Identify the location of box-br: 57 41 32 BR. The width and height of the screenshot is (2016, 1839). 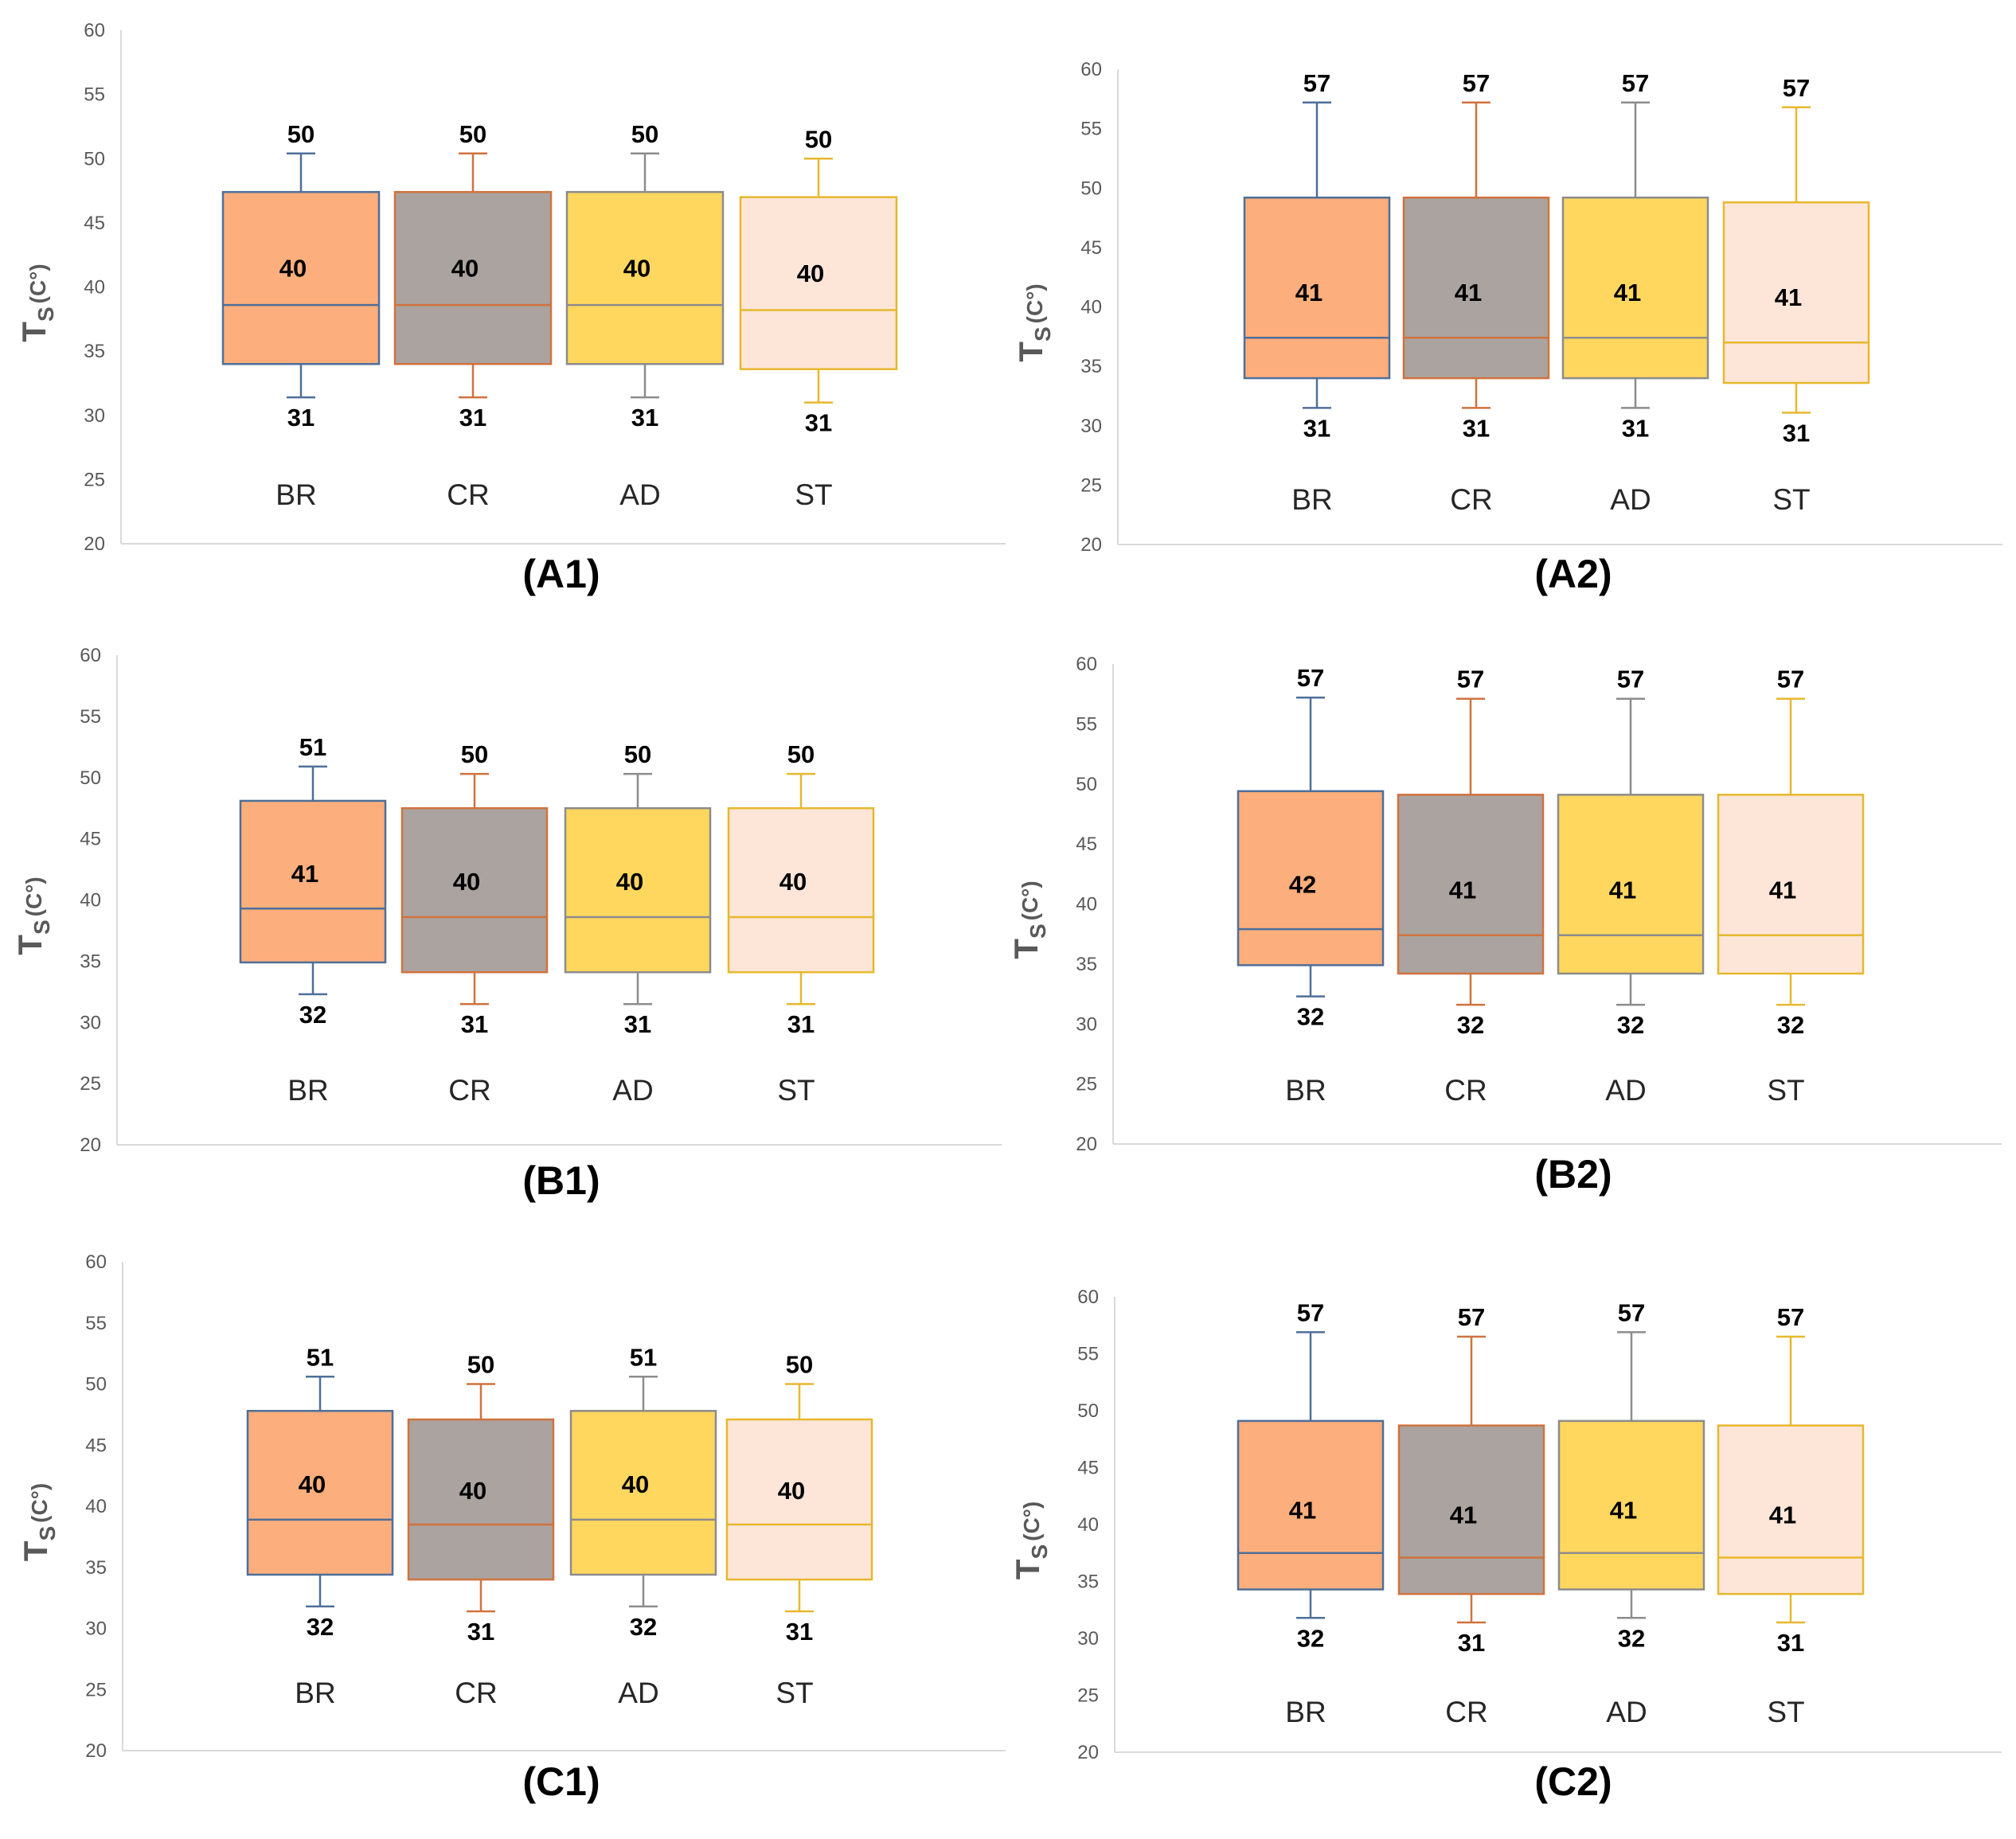
(1311, 1513).